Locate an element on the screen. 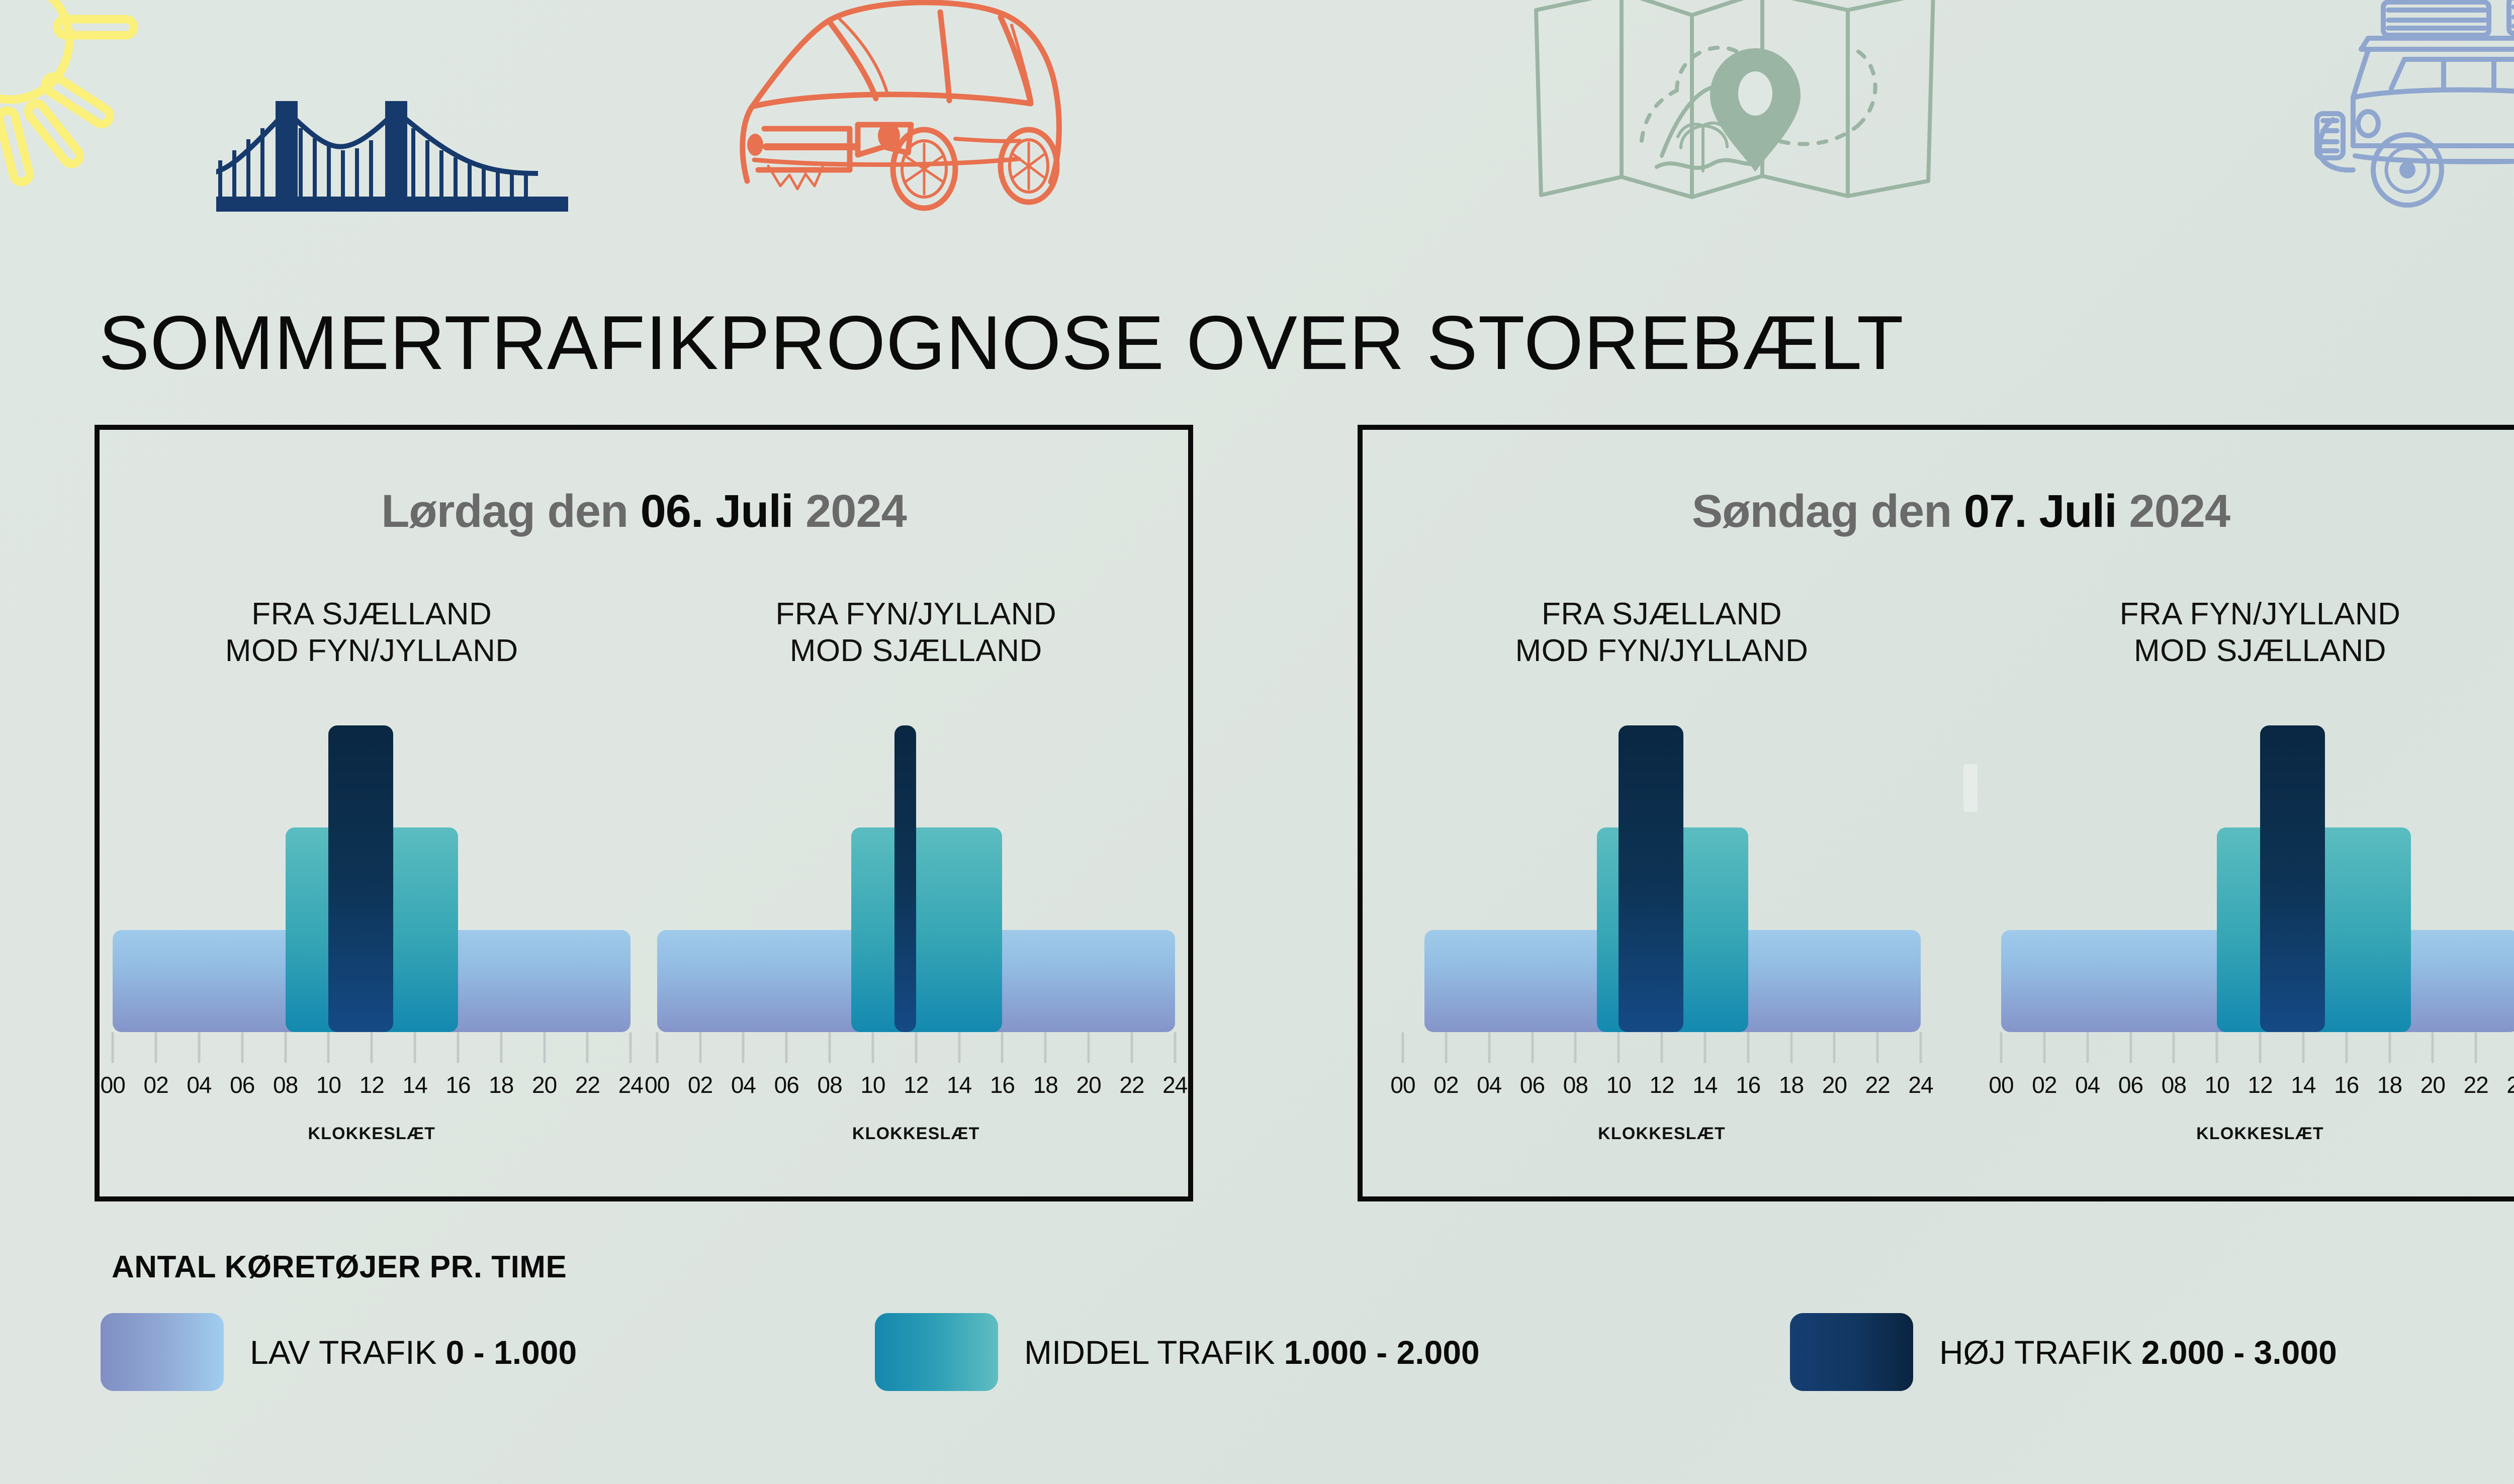 The width and height of the screenshot is (2514, 1484). watermark-artifact is located at coordinates (1970, 788).